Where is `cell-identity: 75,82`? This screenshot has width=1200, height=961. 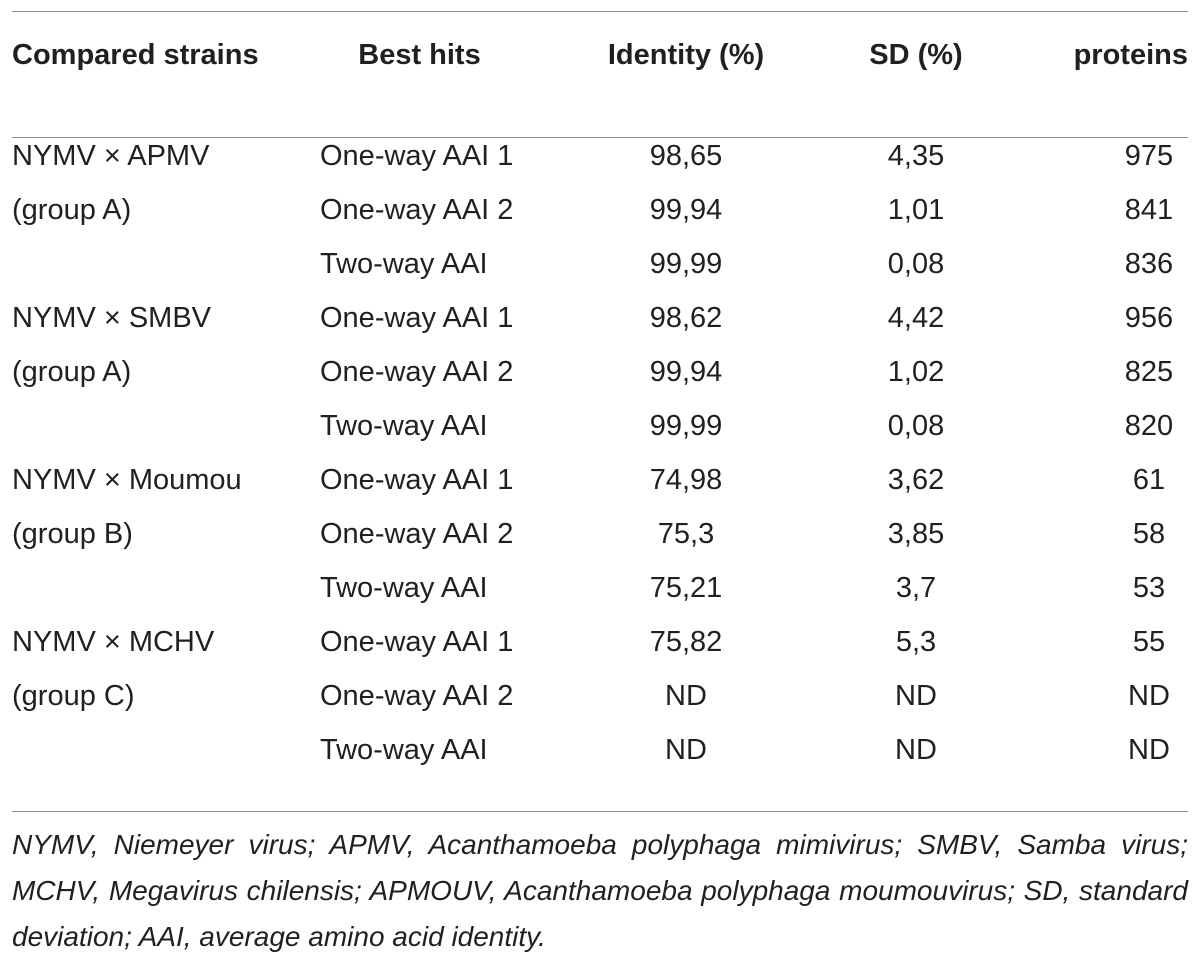
cell-identity: 75,82 is located at coordinates (686, 642).